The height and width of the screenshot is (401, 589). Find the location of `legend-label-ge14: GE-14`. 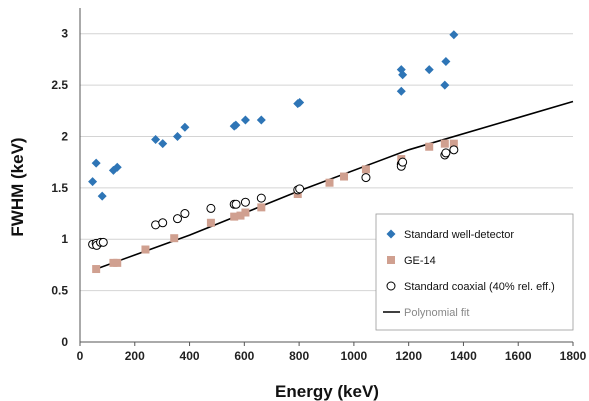

legend-label-ge14: GE-14 is located at coordinates (420, 261).